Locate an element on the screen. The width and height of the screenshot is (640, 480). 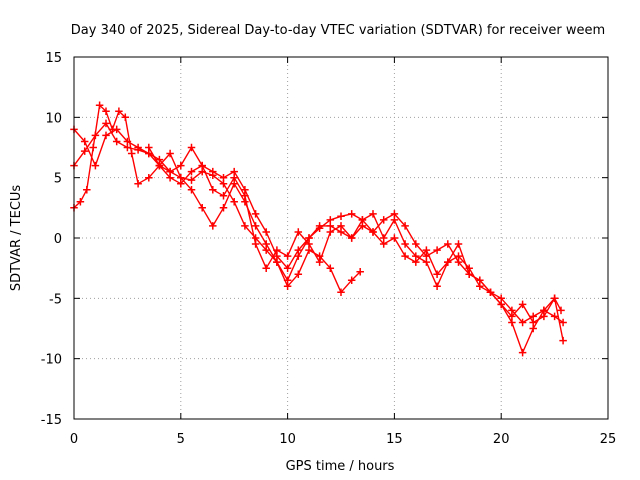
x-tick-label: 15 is located at coordinates (394, 439).